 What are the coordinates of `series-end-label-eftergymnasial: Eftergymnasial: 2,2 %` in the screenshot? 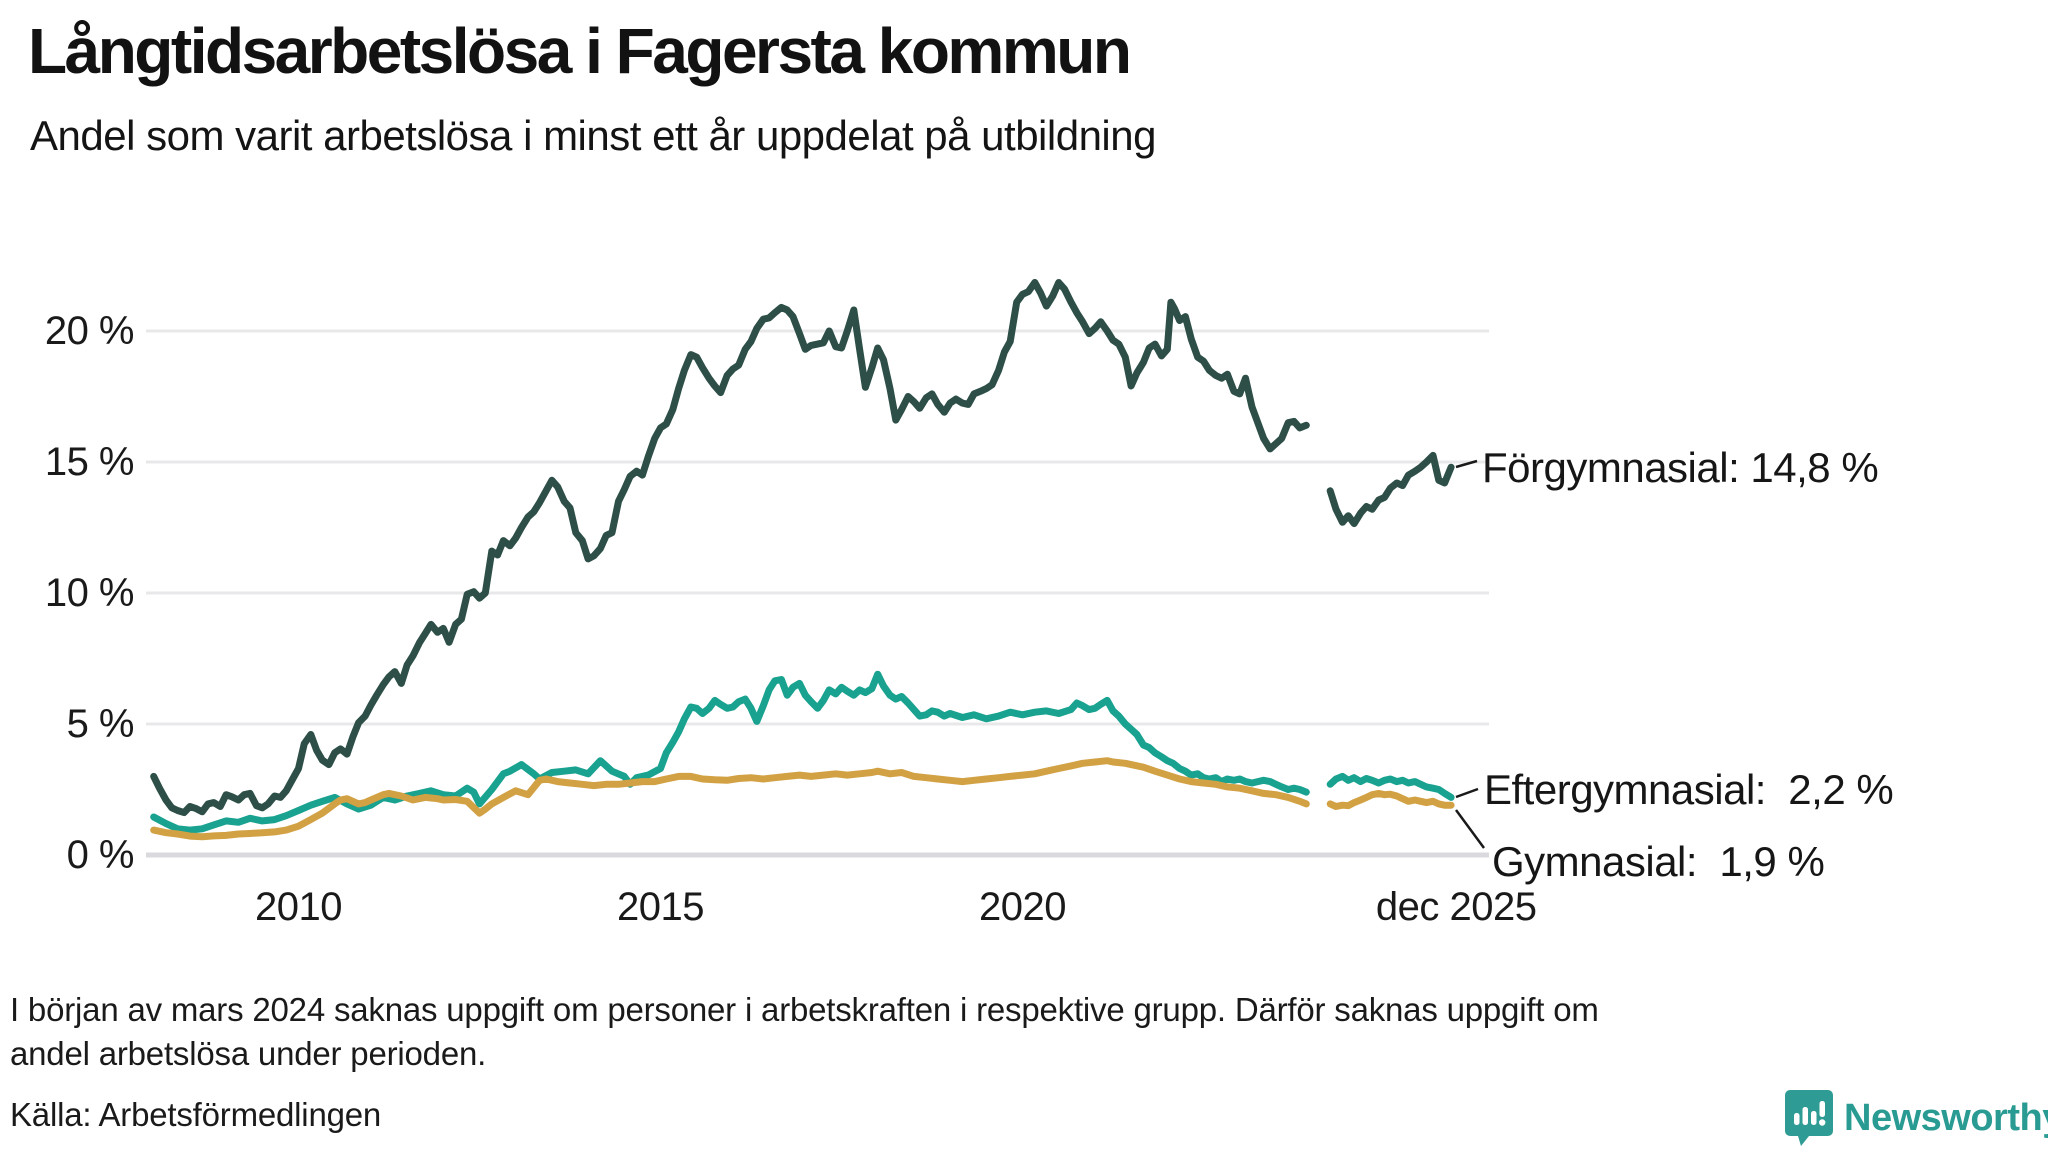 It's located at (1689, 789).